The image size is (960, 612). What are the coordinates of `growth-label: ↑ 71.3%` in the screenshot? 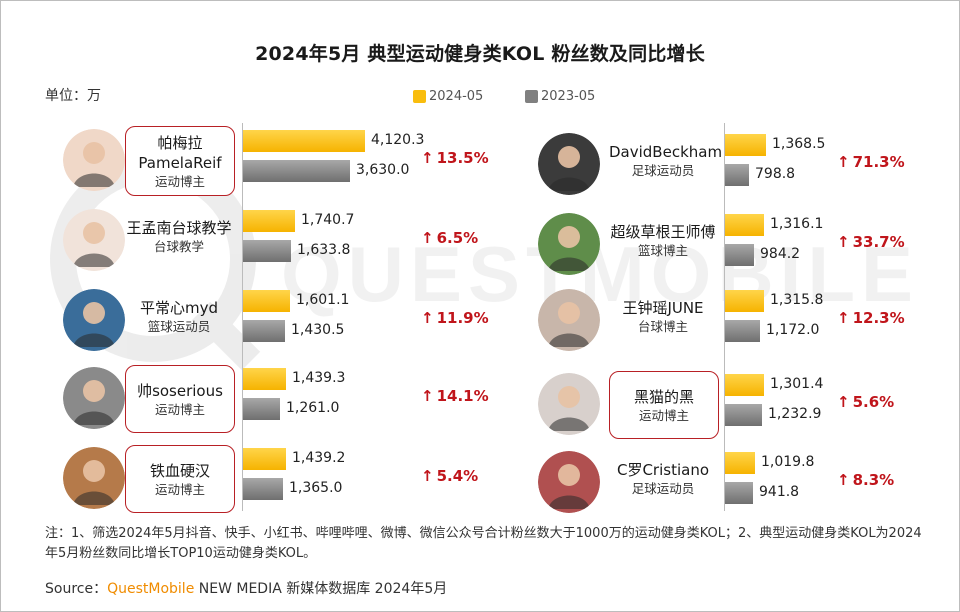 It's located at (871, 162).